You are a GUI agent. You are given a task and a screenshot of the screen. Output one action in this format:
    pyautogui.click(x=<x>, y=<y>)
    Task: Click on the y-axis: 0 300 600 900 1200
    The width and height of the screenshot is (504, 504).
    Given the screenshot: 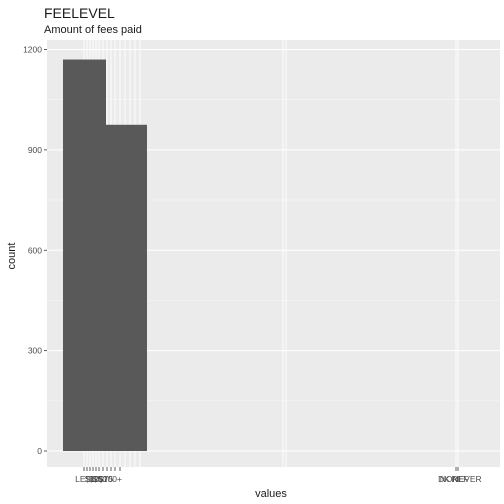 What is the action you would take?
    pyautogui.click(x=35, y=250)
    